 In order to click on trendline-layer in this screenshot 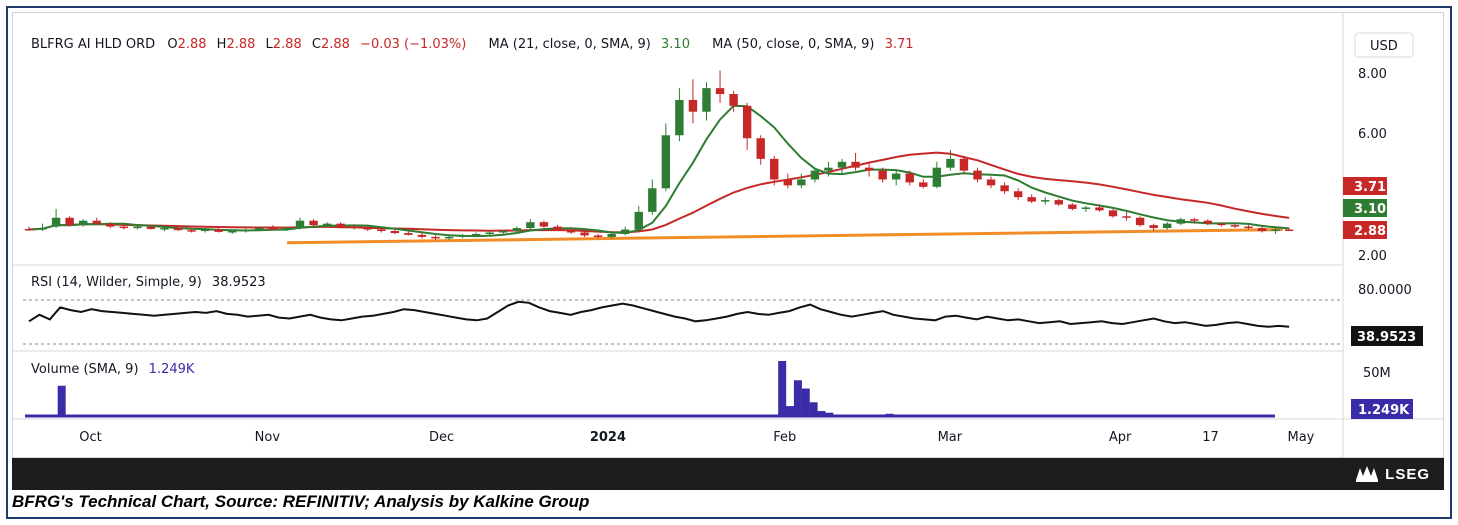, I will do `click(784, 236)`.